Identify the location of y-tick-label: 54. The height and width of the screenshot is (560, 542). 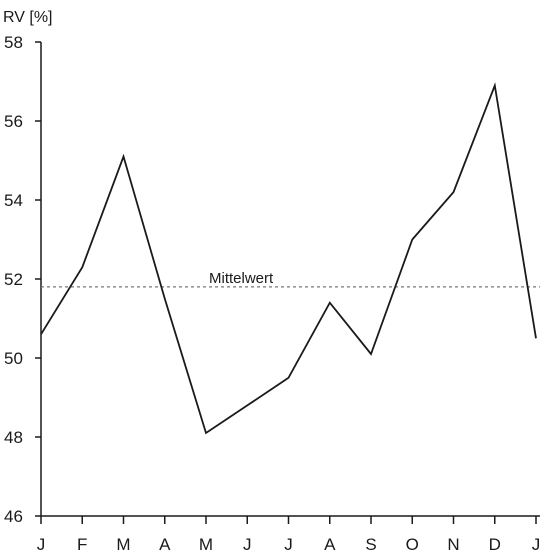
(13, 200).